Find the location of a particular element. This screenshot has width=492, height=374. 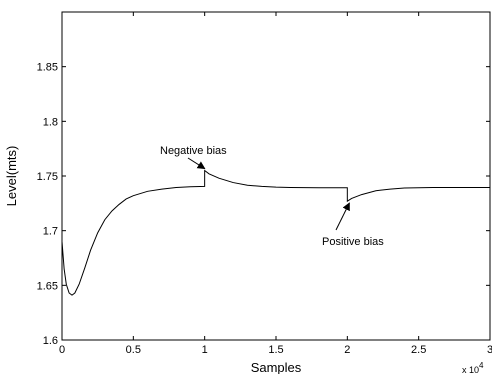

x-tick-label: 1 is located at coordinates (205, 350).